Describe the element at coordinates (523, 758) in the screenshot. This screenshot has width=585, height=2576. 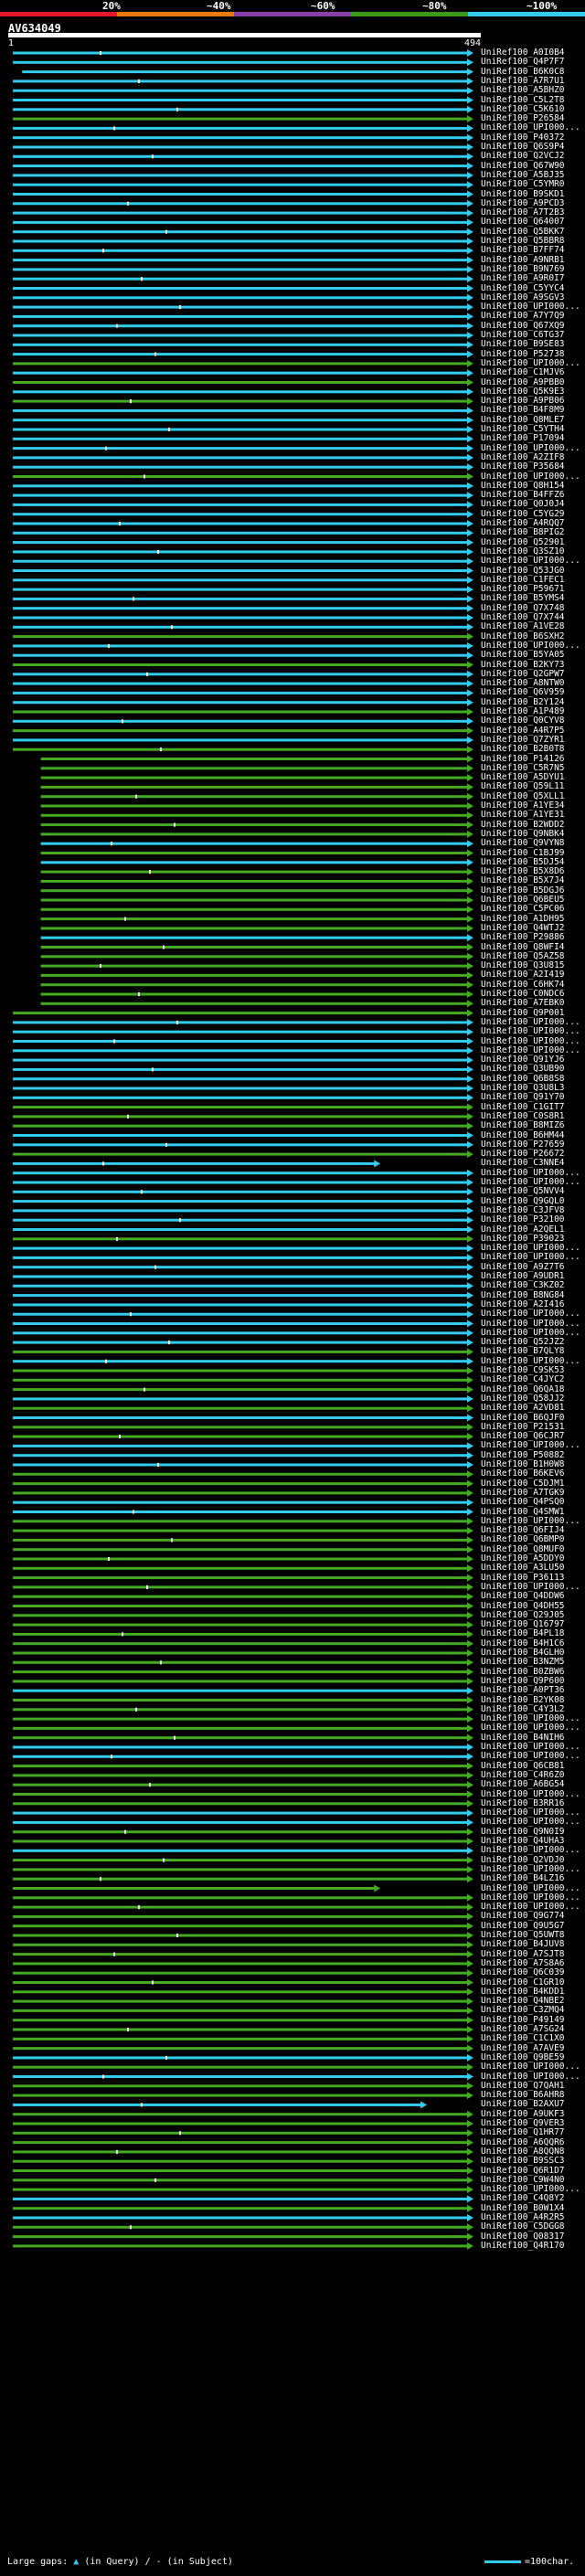
I see `hit-label: UniRef100_P14126` at that location.